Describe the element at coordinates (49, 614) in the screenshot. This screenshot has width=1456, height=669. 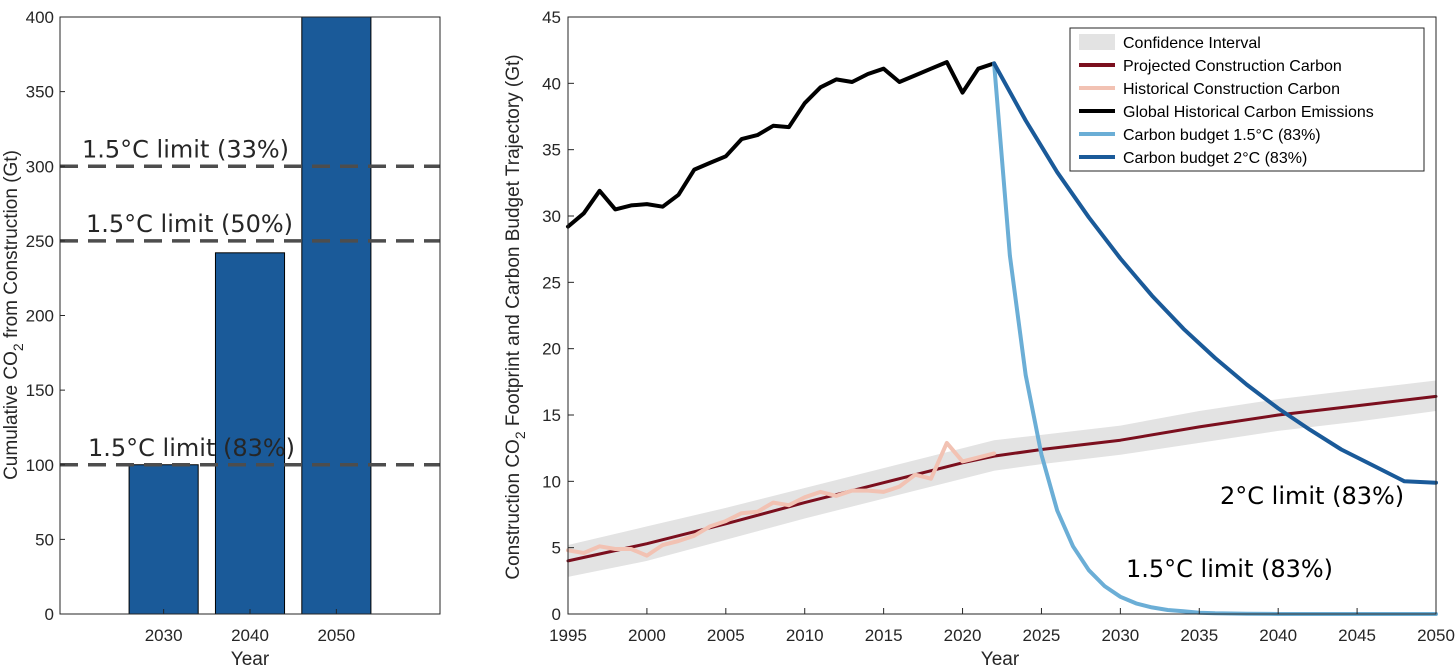
I see `left-ytick-label: 0` at that location.